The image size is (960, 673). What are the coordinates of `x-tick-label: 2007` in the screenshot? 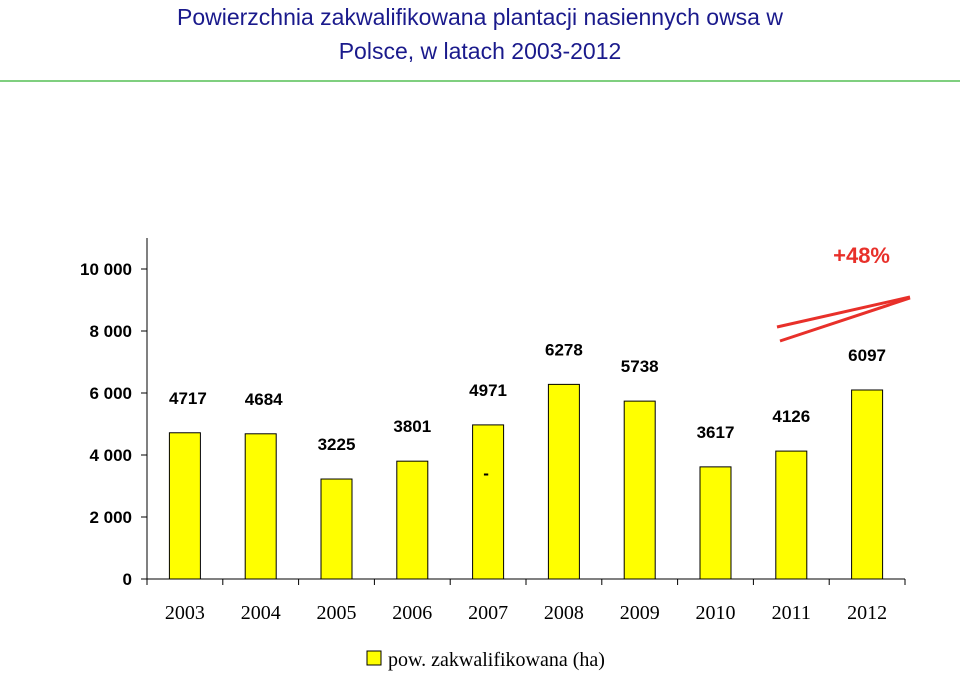 It's located at (488, 613).